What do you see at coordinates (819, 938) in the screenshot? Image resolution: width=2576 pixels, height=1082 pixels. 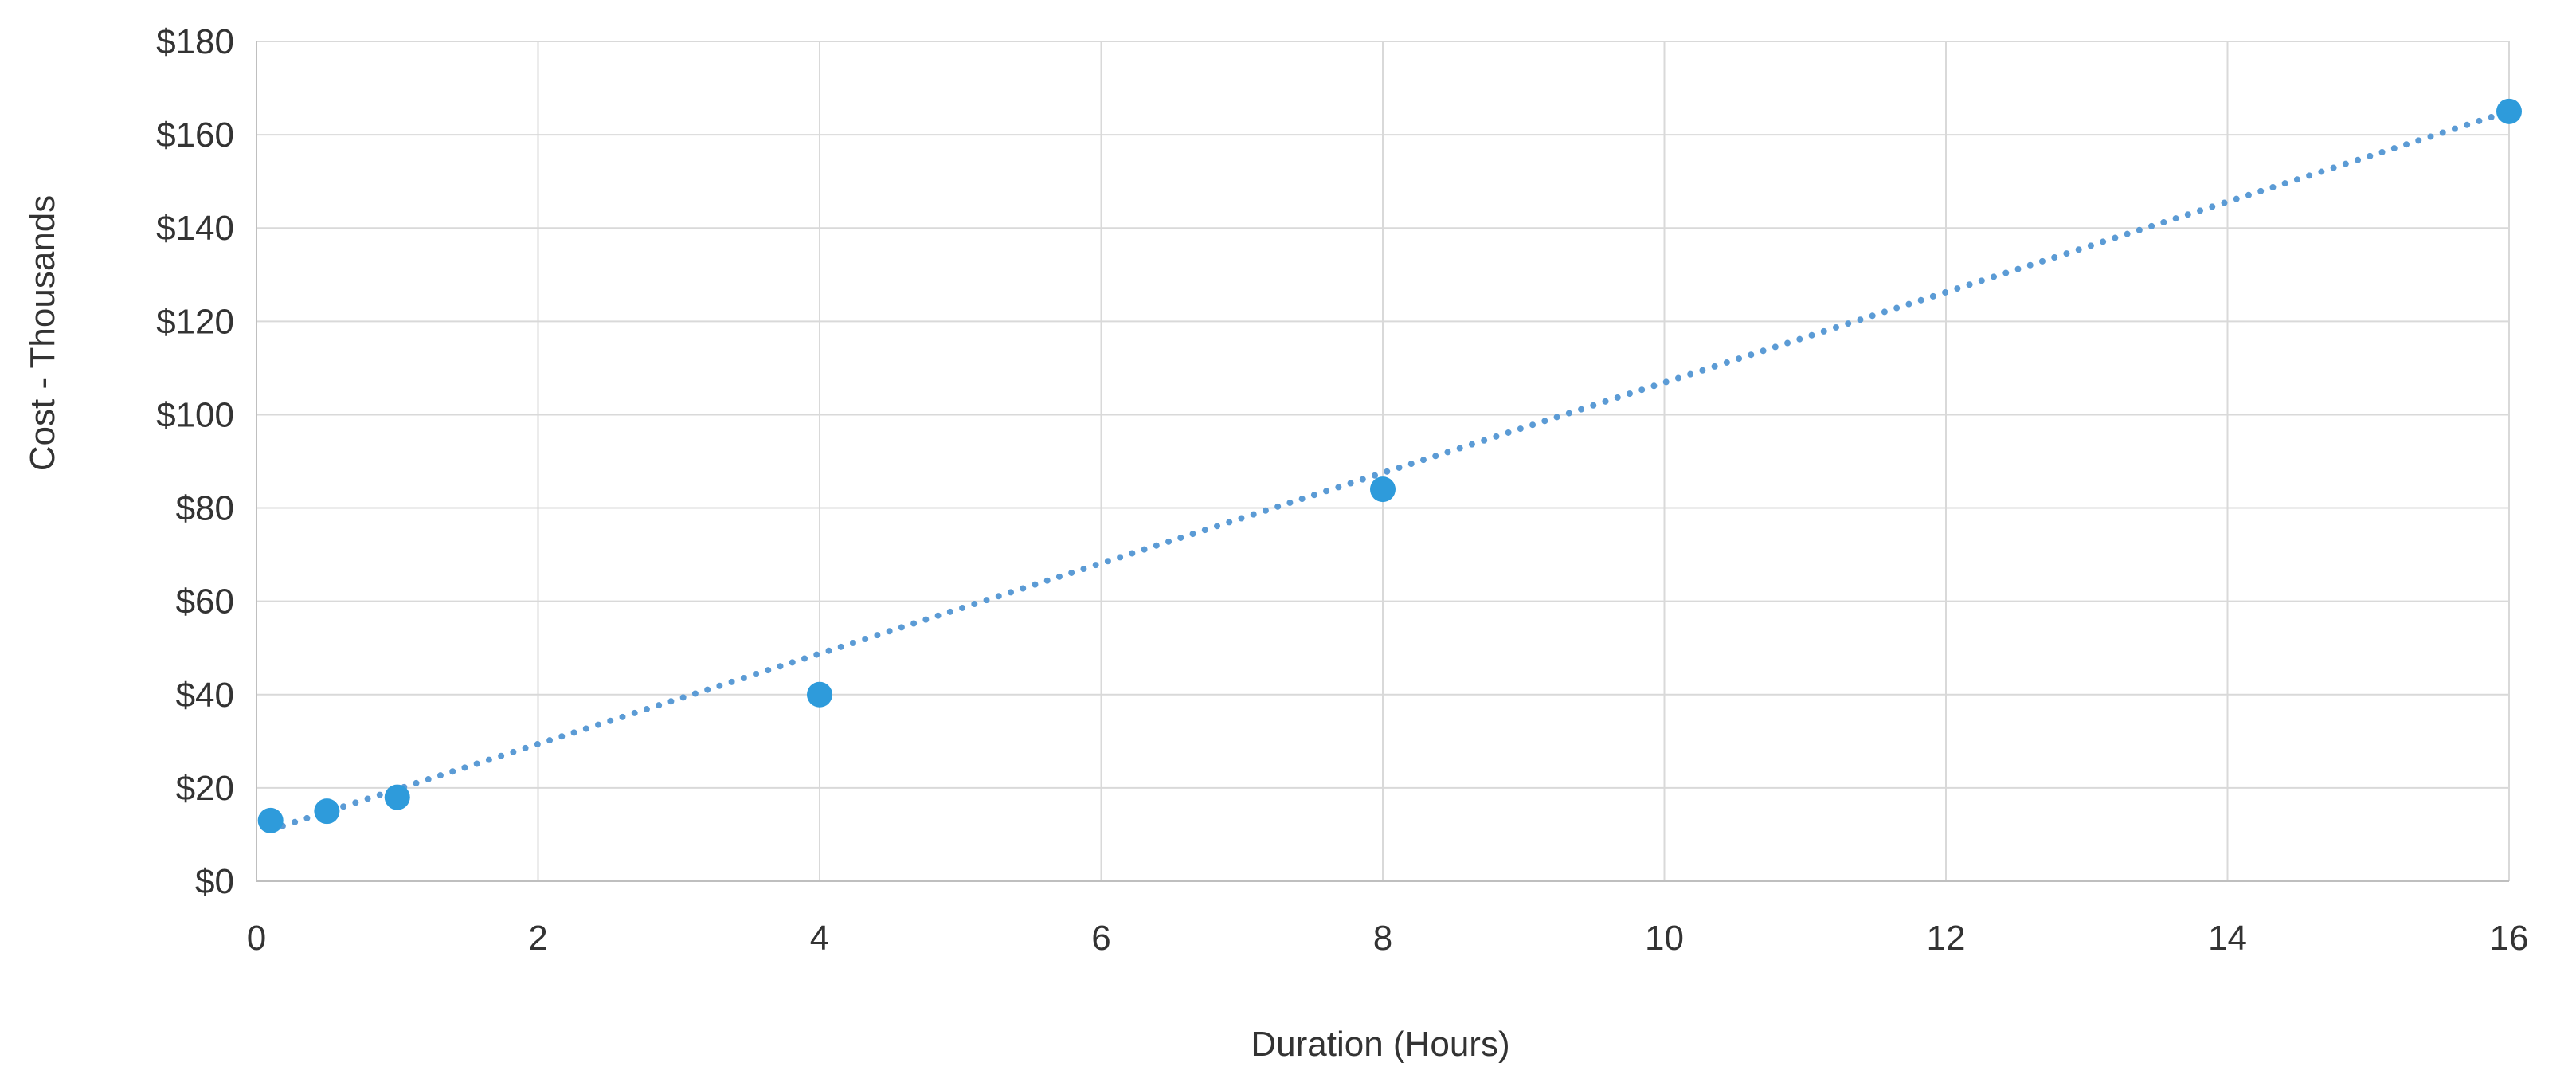 I see `x-tick-label: 4` at bounding box center [819, 938].